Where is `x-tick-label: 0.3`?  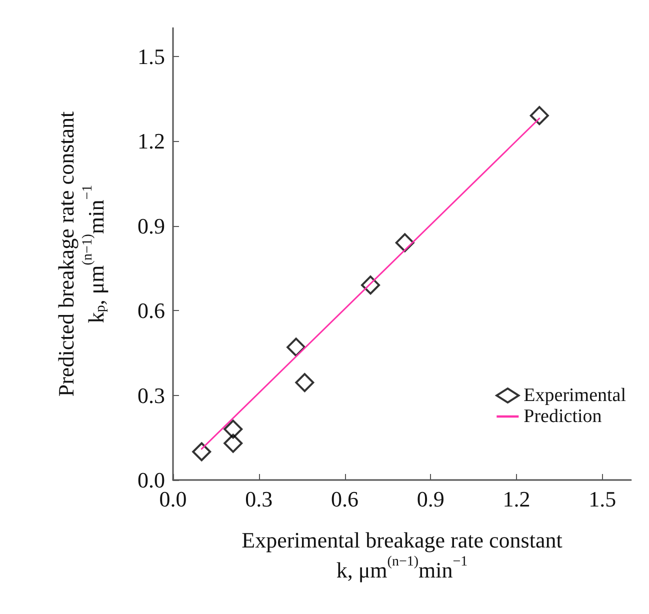
x-tick-label: 0.3 is located at coordinates (259, 499).